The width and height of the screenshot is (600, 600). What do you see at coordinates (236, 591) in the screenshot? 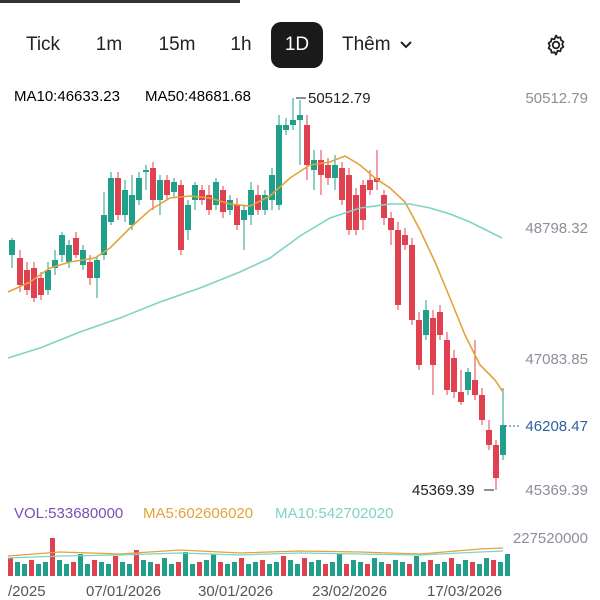
I see `date-label: 30/01/2026` at bounding box center [236, 591].